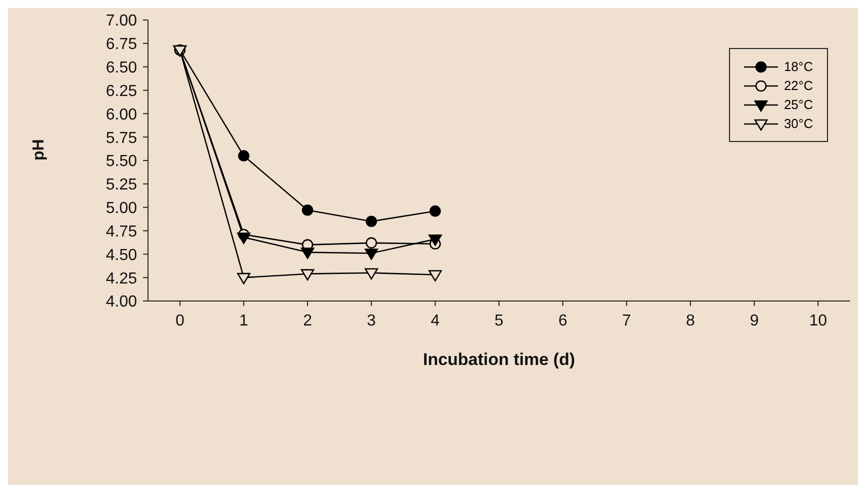 This screenshot has width=866, height=493. I want to click on y-tick-label: 4.75, so click(122, 231).